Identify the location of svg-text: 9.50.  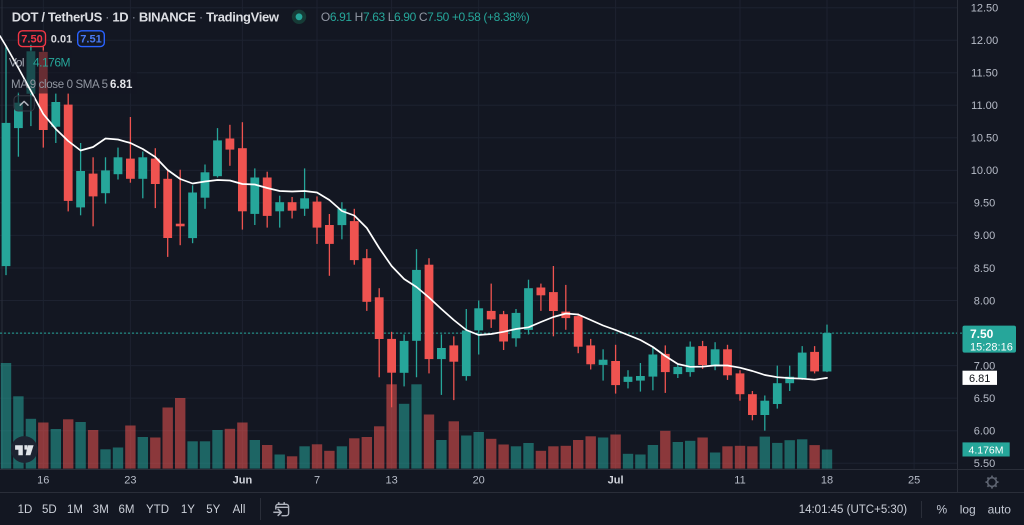
(984, 204).